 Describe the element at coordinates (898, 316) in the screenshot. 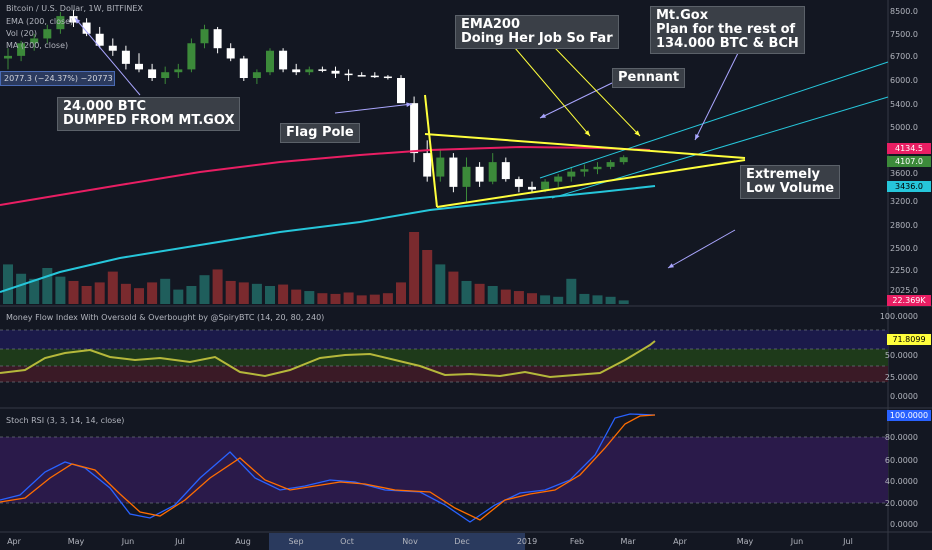

I see `mfi-tick-label: 100.0000` at that location.